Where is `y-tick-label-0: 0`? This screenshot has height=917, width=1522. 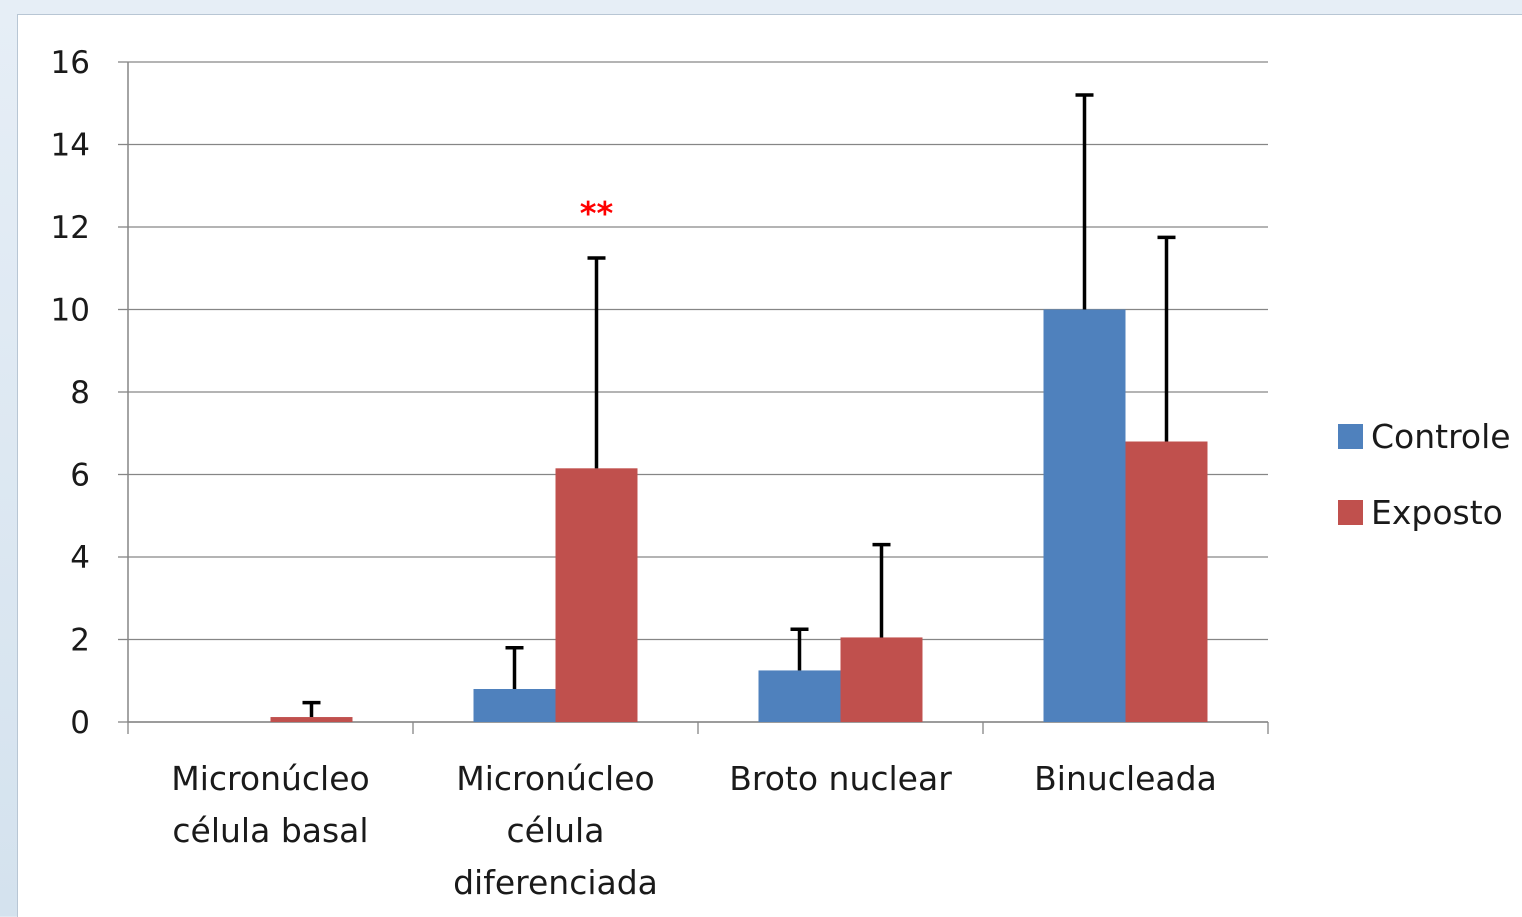
y-tick-label-0: 0 is located at coordinates (80, 723).